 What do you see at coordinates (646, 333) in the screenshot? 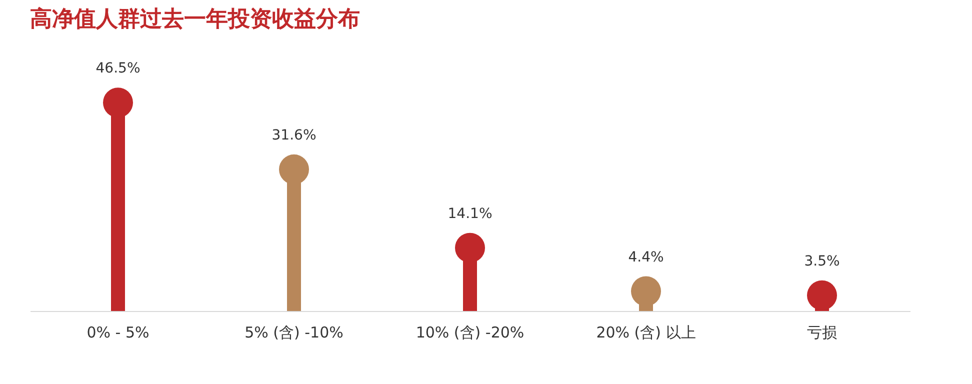
I see `x-tick-label: 20% (含) 以上` at bounding box center [646, 333].